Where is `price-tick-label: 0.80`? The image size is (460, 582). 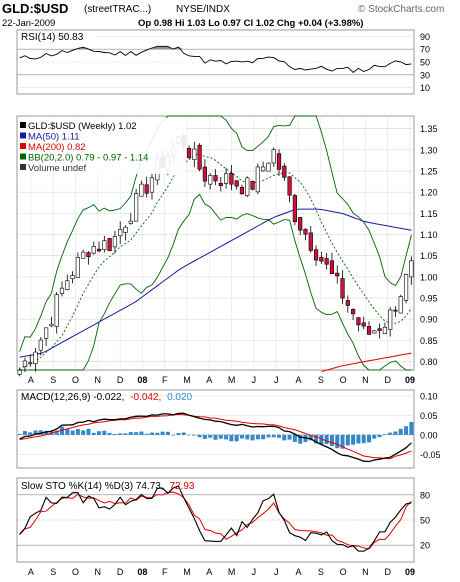
price-tick-label: 0.80 is located at coordinates (429, 362).